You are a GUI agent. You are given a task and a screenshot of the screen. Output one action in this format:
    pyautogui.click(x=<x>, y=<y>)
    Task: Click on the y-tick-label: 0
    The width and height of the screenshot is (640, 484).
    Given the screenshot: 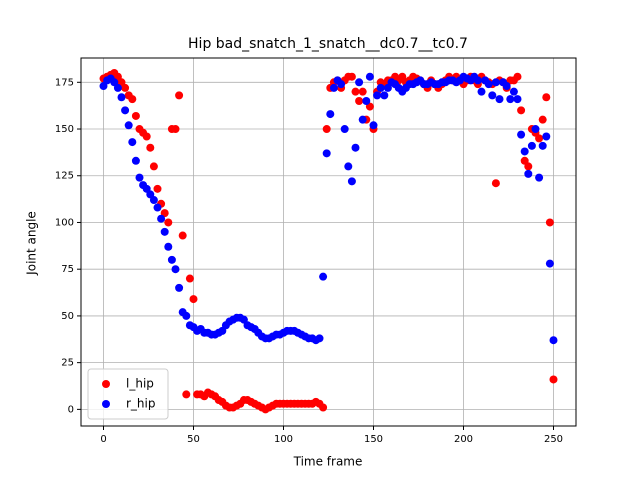 What is the action you would take?
    pyautogui.click(x=71, y=409)
    